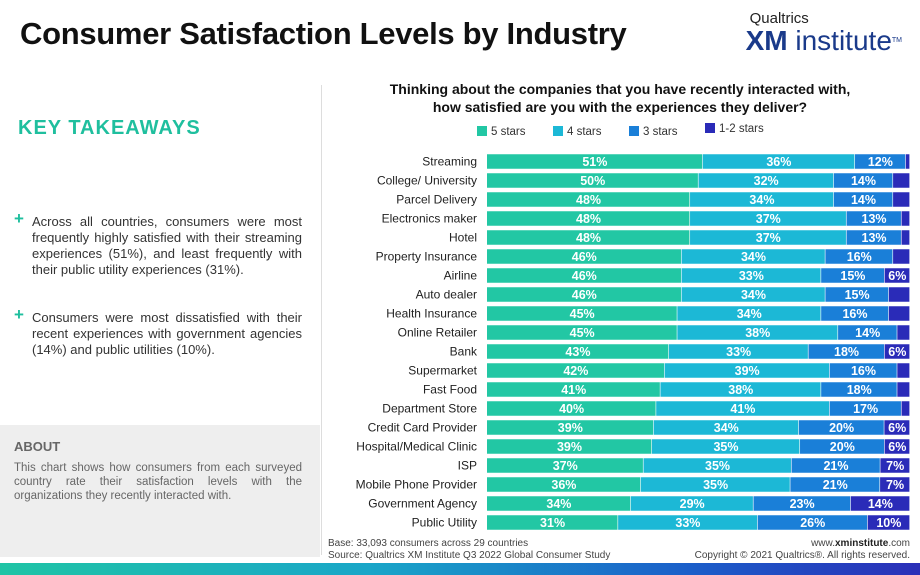 This screenshot has width=920, height=575. I want to click on vertical-divider, so click(321, 320).